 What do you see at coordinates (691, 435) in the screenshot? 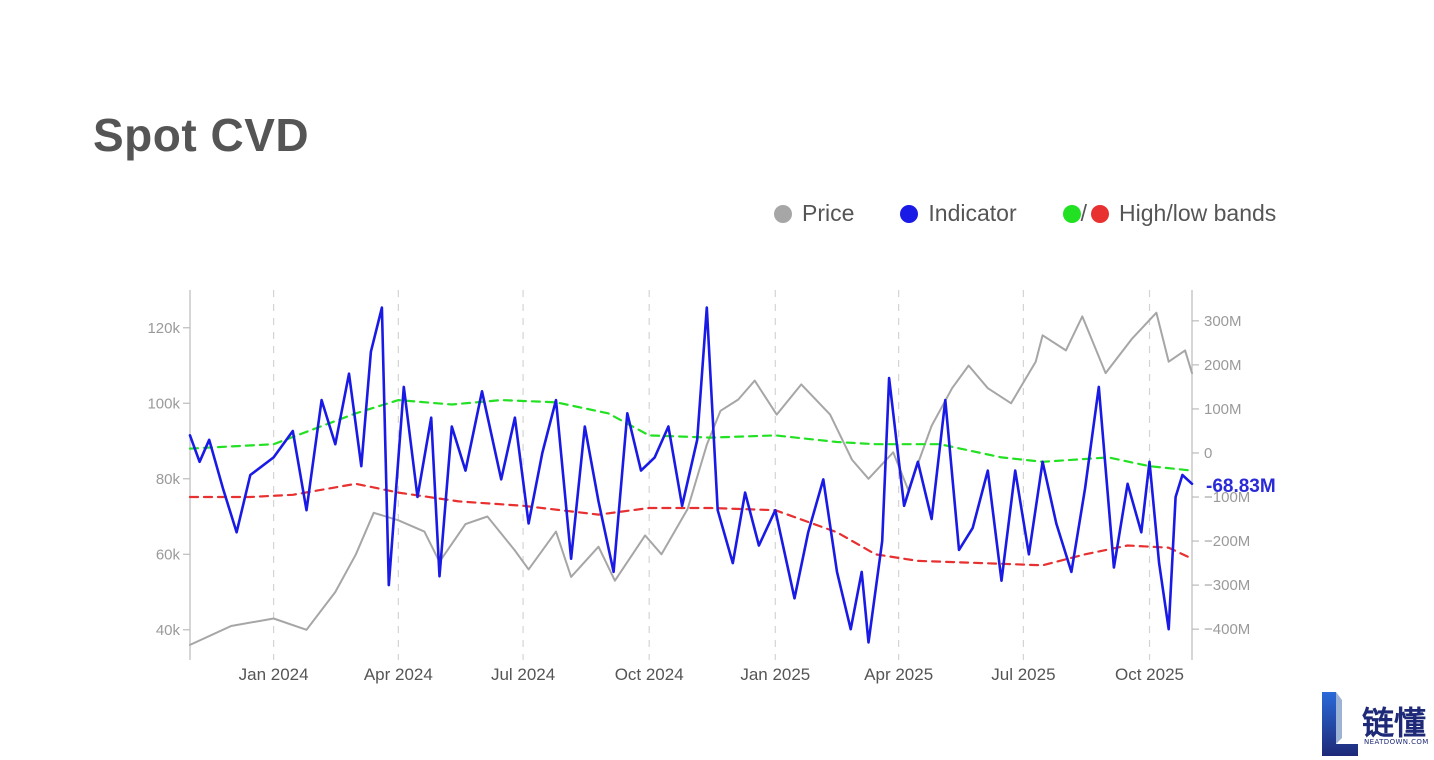
I see `series-high-band-line` at bounding box center [691, 435].